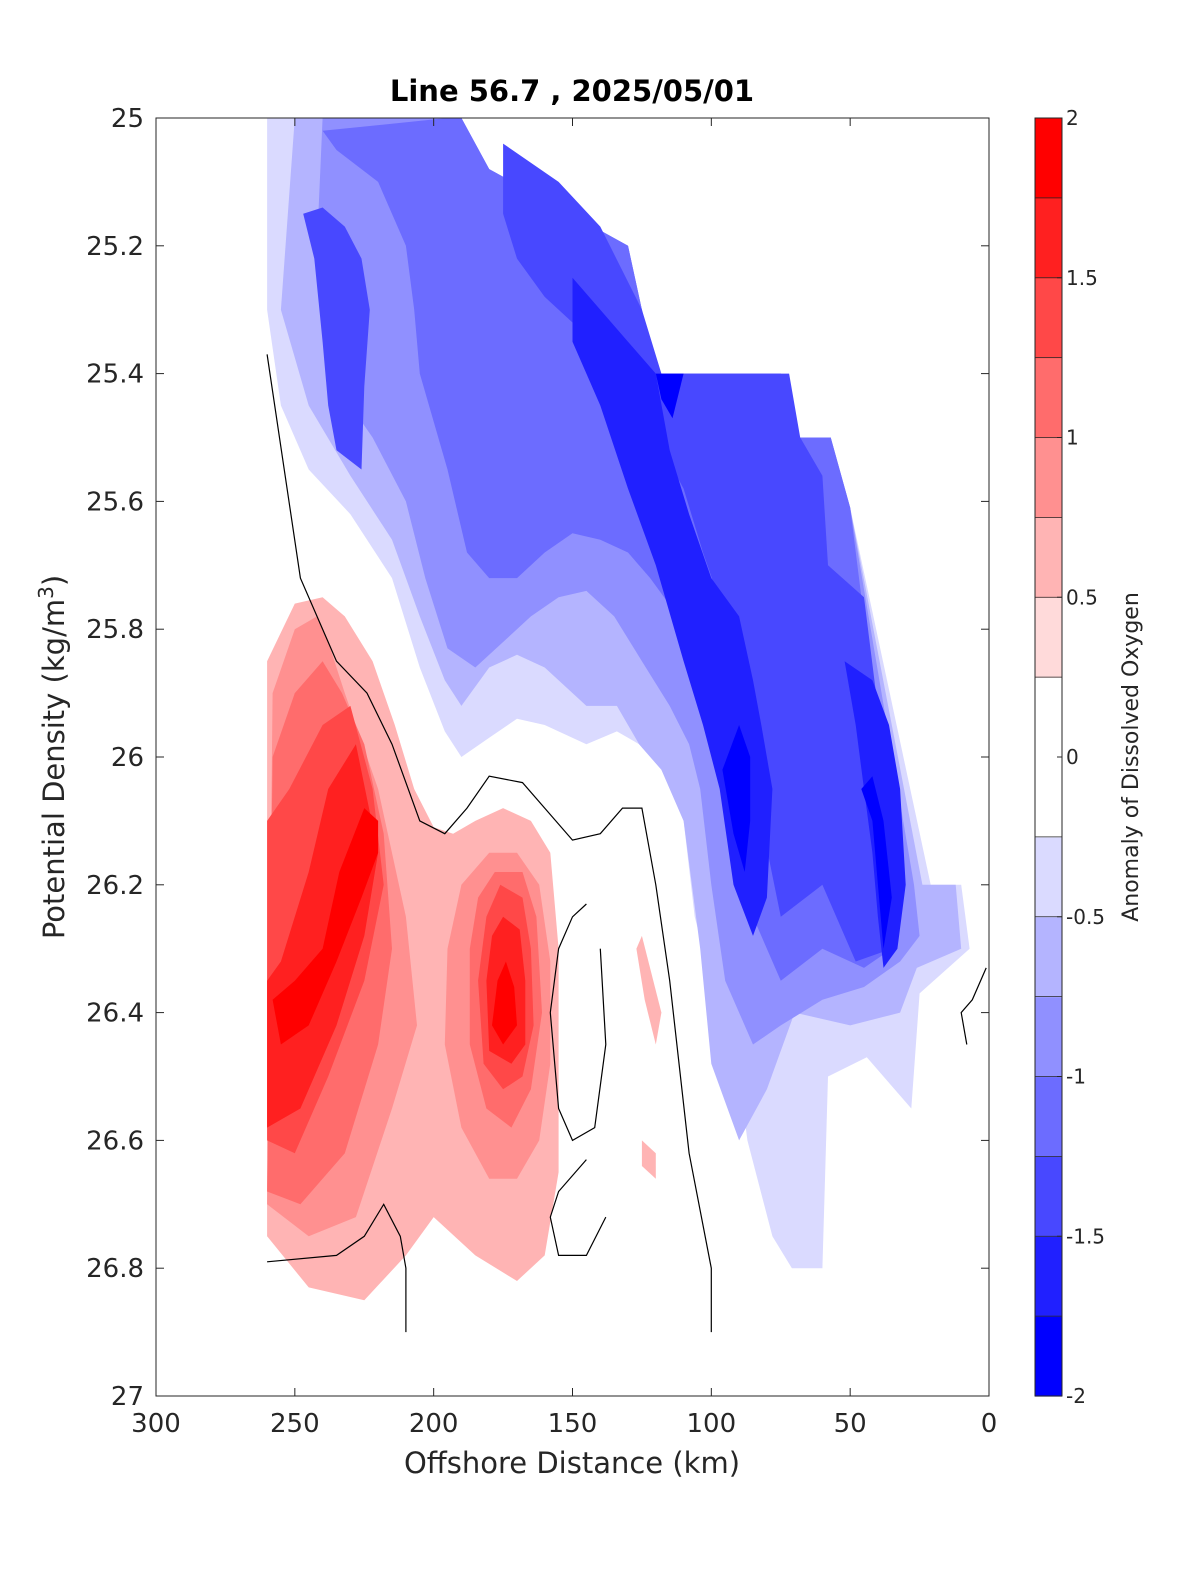 The width and height of the screenshot is (1200, 1575). Describe the element at coordinates (1076, 1077) in the screenshot. I see `colorbar-tick-label: -1` at that location.